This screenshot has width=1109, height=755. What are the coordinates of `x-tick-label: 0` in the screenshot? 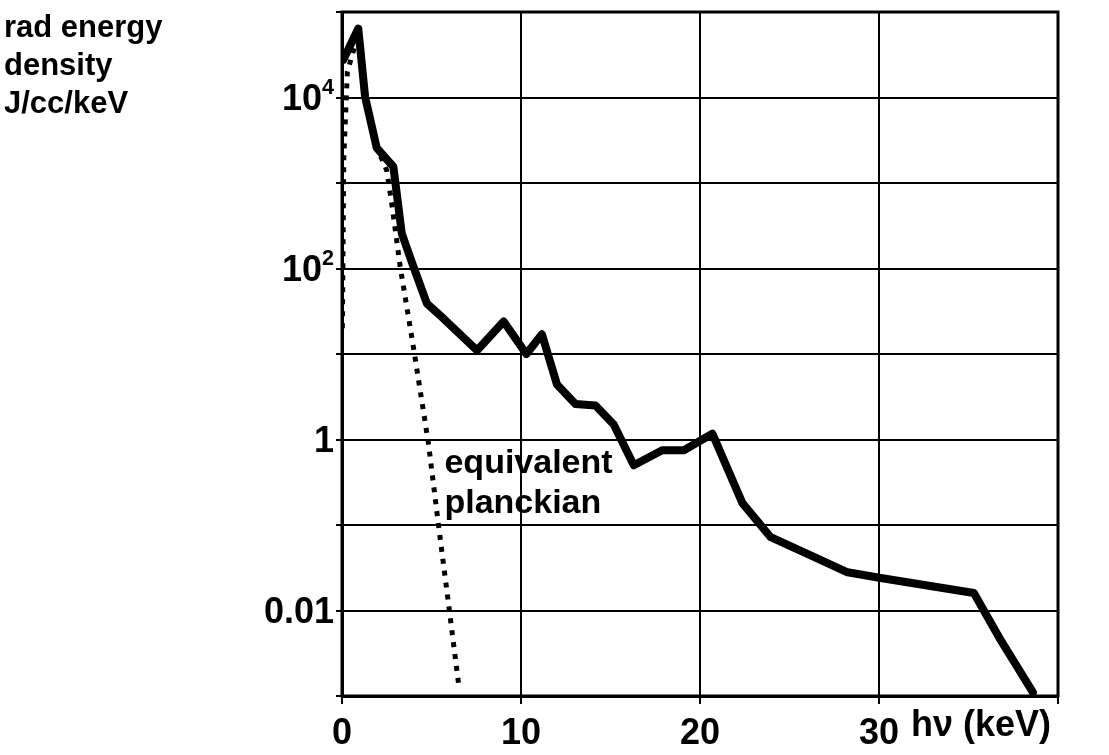 It's located at (342, 731).